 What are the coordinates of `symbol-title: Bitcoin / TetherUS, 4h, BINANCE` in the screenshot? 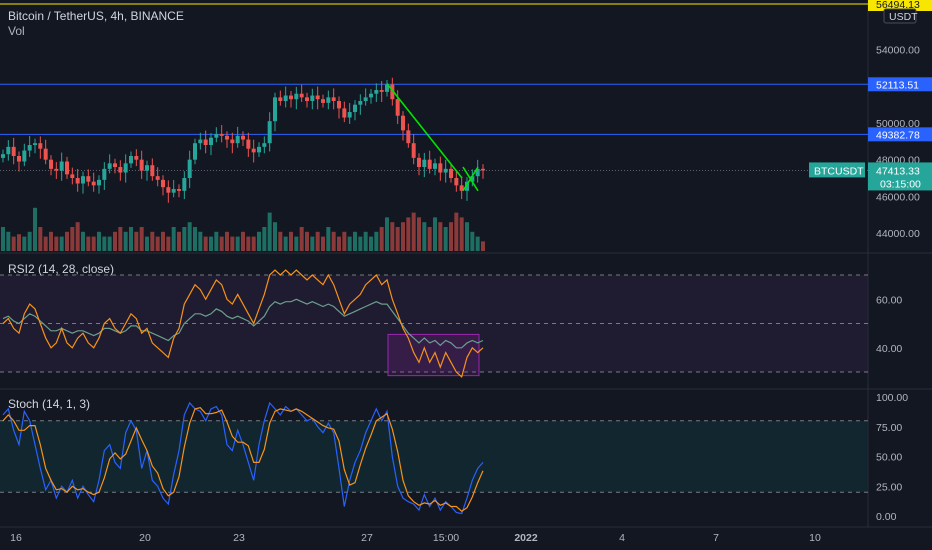 It's located at (96, 16).